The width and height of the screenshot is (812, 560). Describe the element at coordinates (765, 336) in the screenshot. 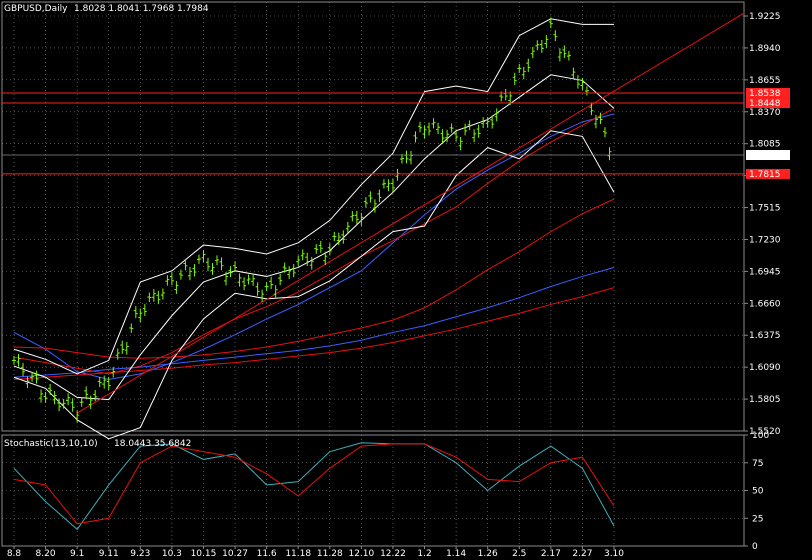

I see `y-tick-label: 1.6375` at that location.